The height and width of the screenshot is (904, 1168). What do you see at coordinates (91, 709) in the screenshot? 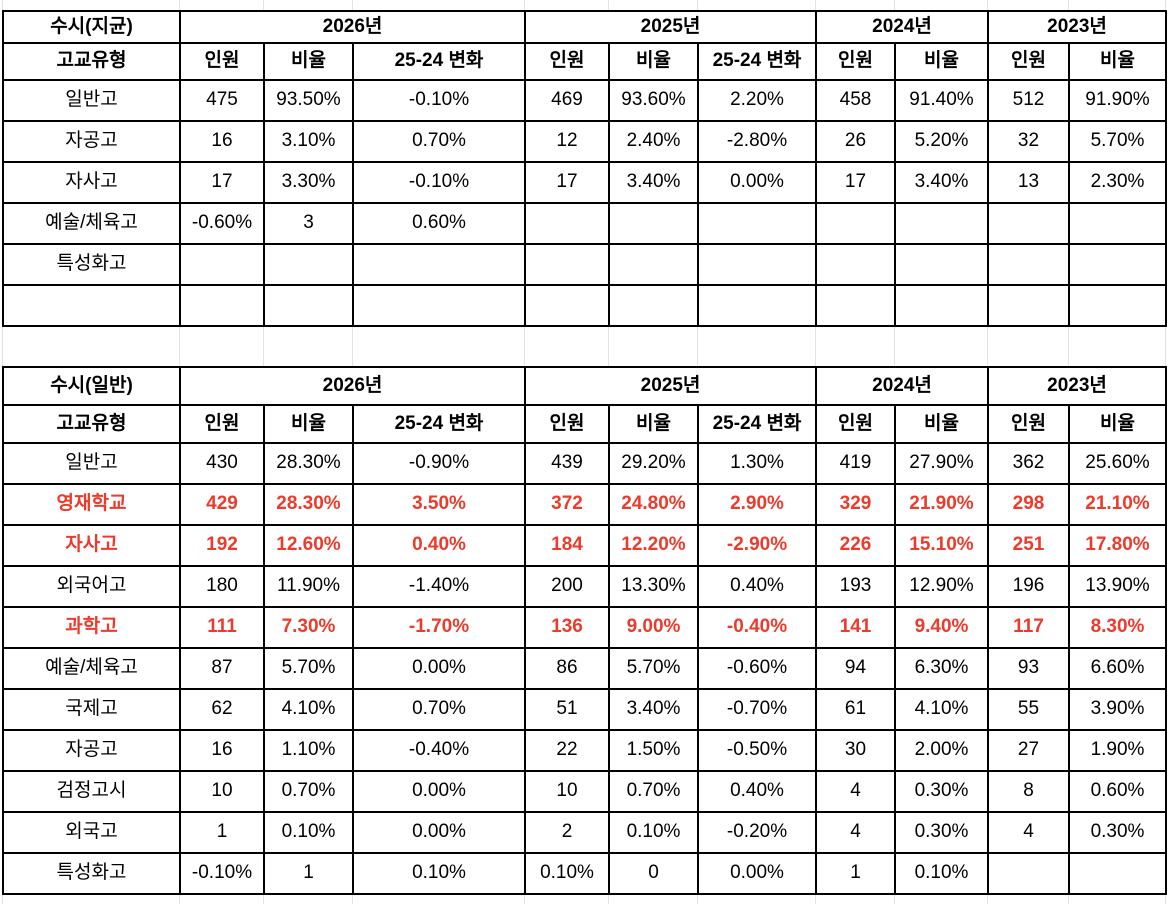
I see `row-label-cell: 국제고` at bounding box center [91, 709].